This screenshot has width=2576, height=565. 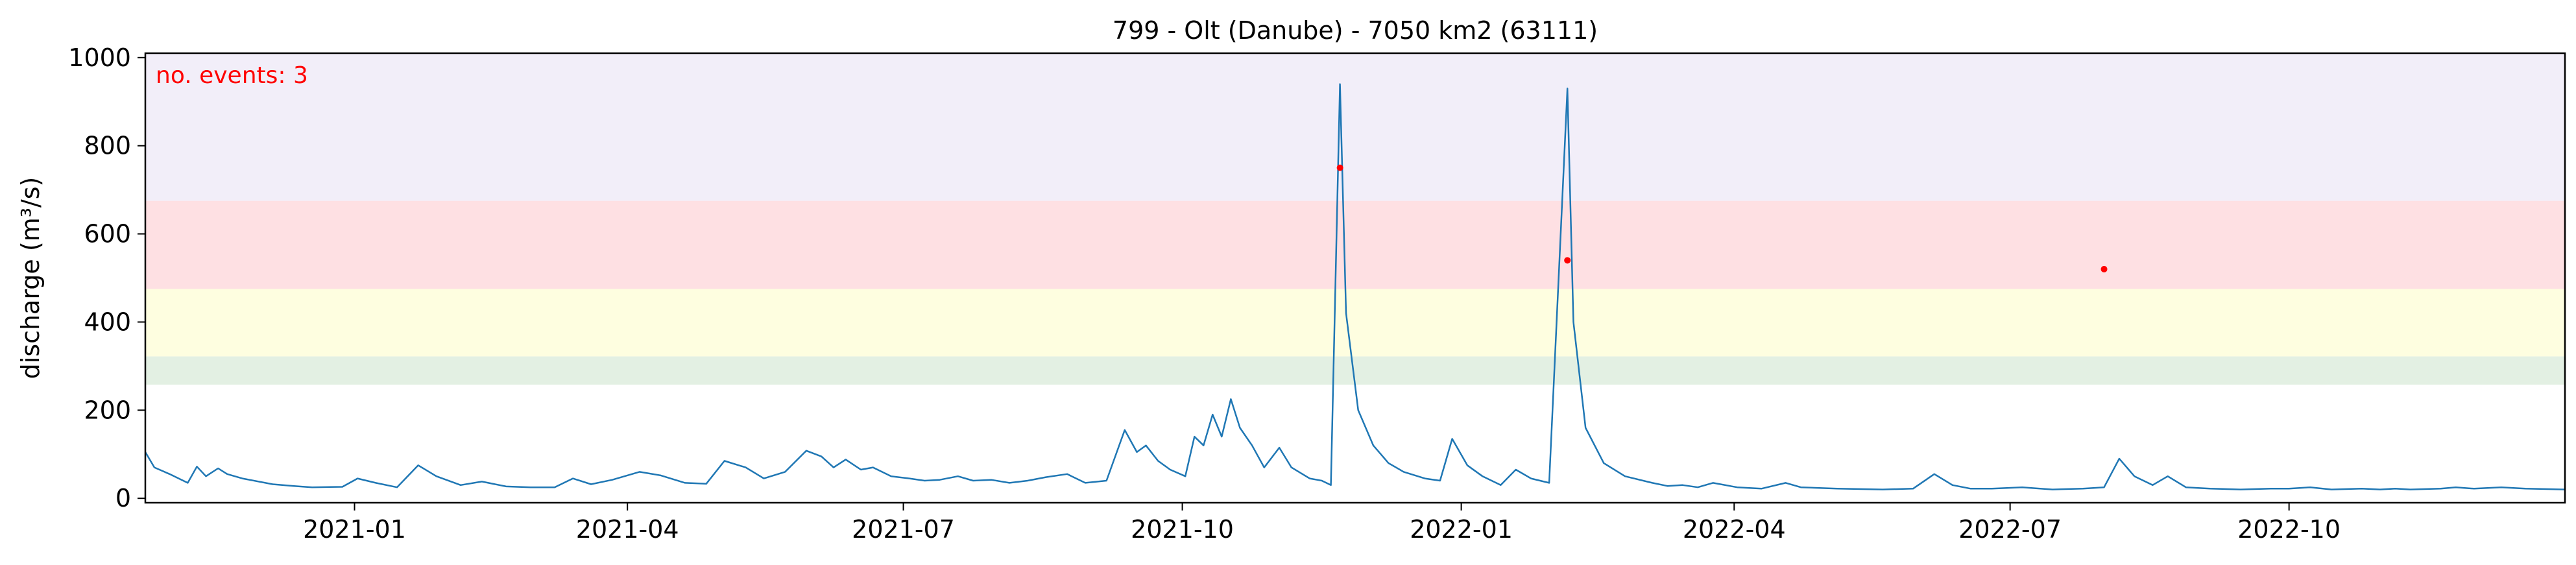 I want to click on x-tick-label: 2022-07, so click(x=2010, y=529).